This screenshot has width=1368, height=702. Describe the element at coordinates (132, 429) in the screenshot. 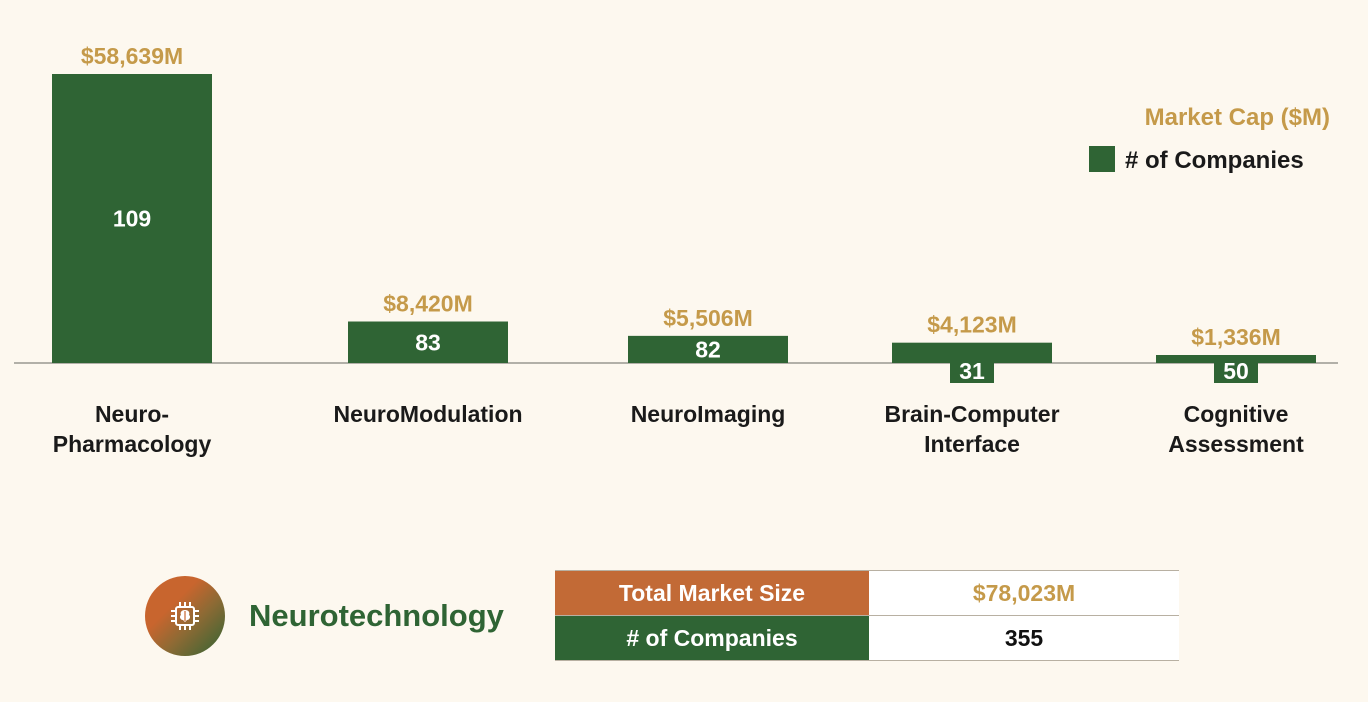

I see `category-label-0: Neuro-Pharmacology` at that location.